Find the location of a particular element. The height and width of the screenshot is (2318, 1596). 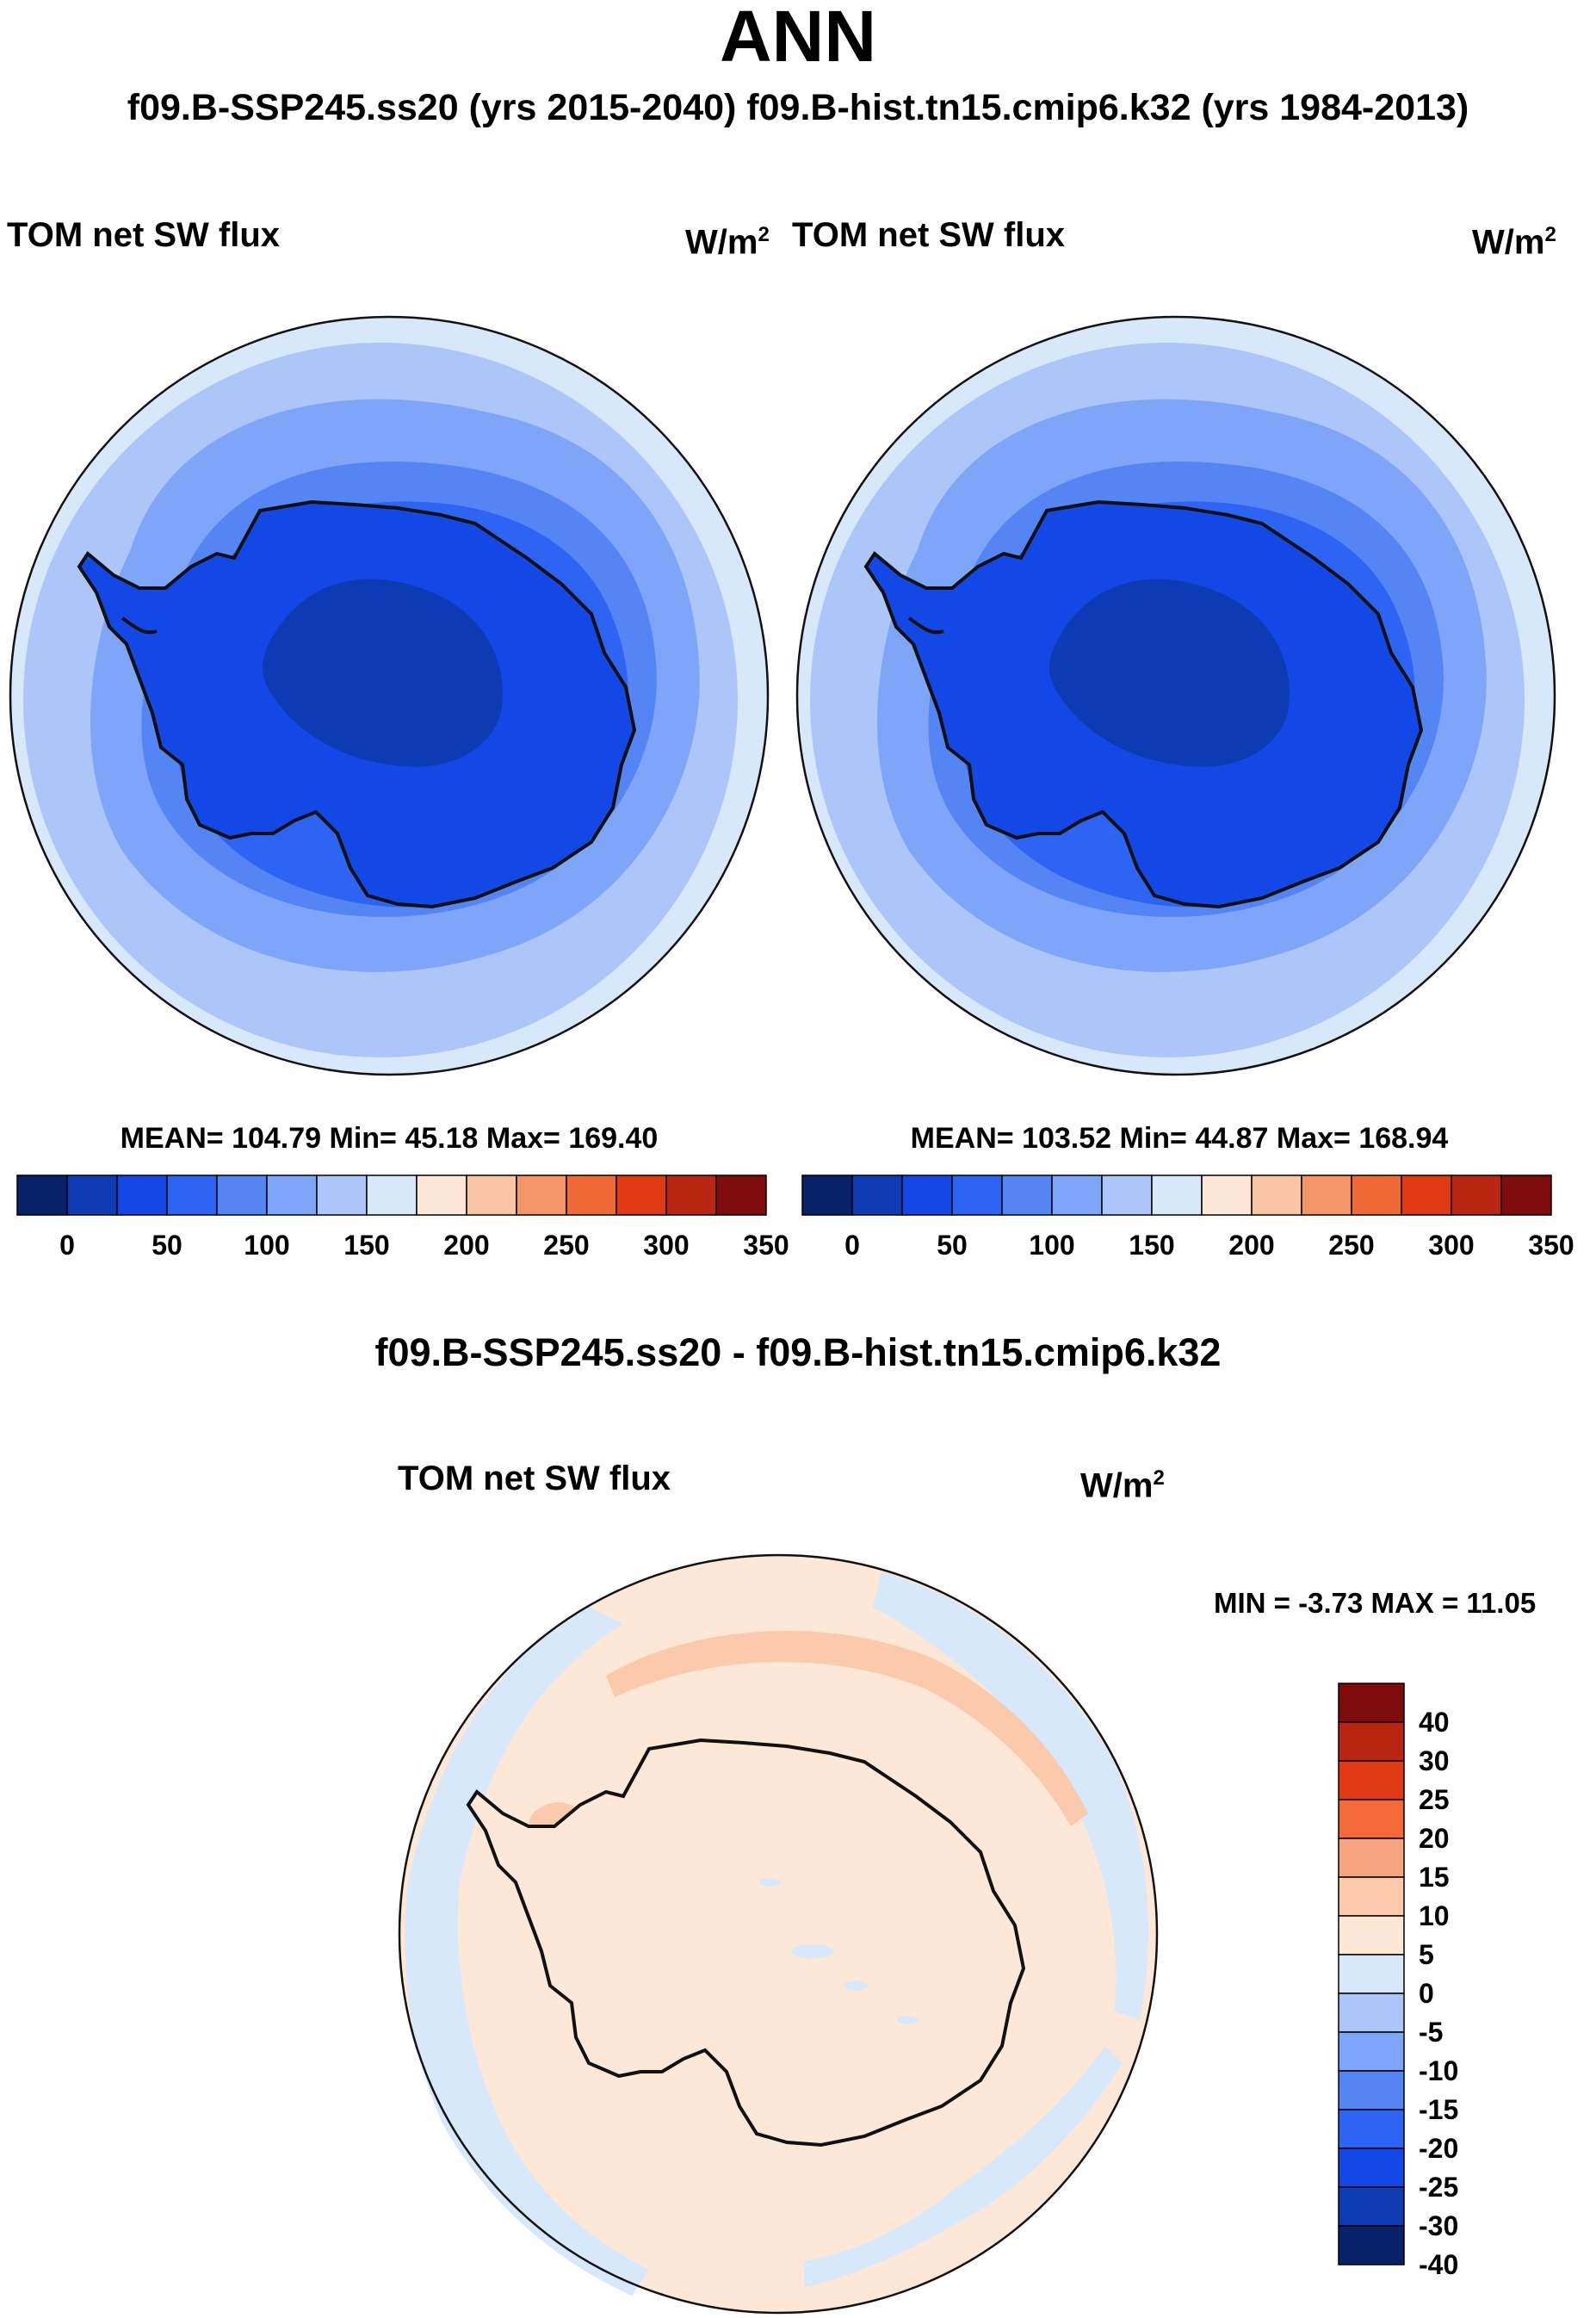

panel1-stats: MEAN= 104.79 Min= 45.18 Max= 169.40 is located at coordinates (389, 1138).